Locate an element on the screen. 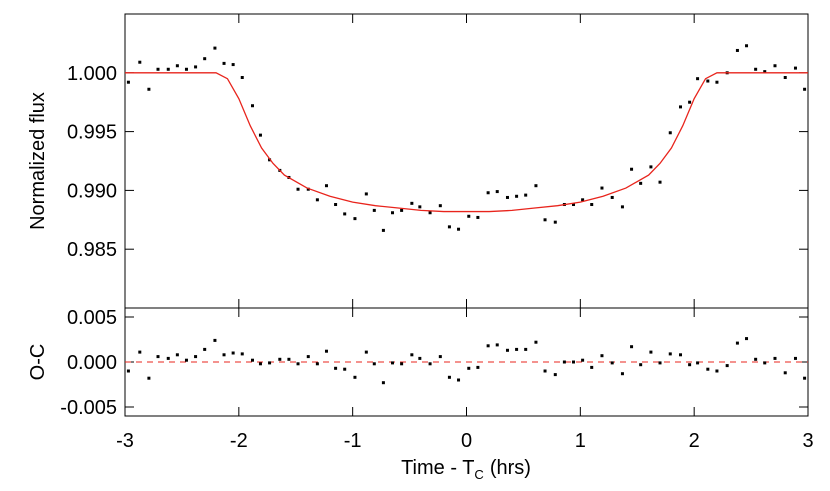 The height and width of the screenshot is (491, 830). y-tick-label: 0.005 is located at coordinates (92, 318).